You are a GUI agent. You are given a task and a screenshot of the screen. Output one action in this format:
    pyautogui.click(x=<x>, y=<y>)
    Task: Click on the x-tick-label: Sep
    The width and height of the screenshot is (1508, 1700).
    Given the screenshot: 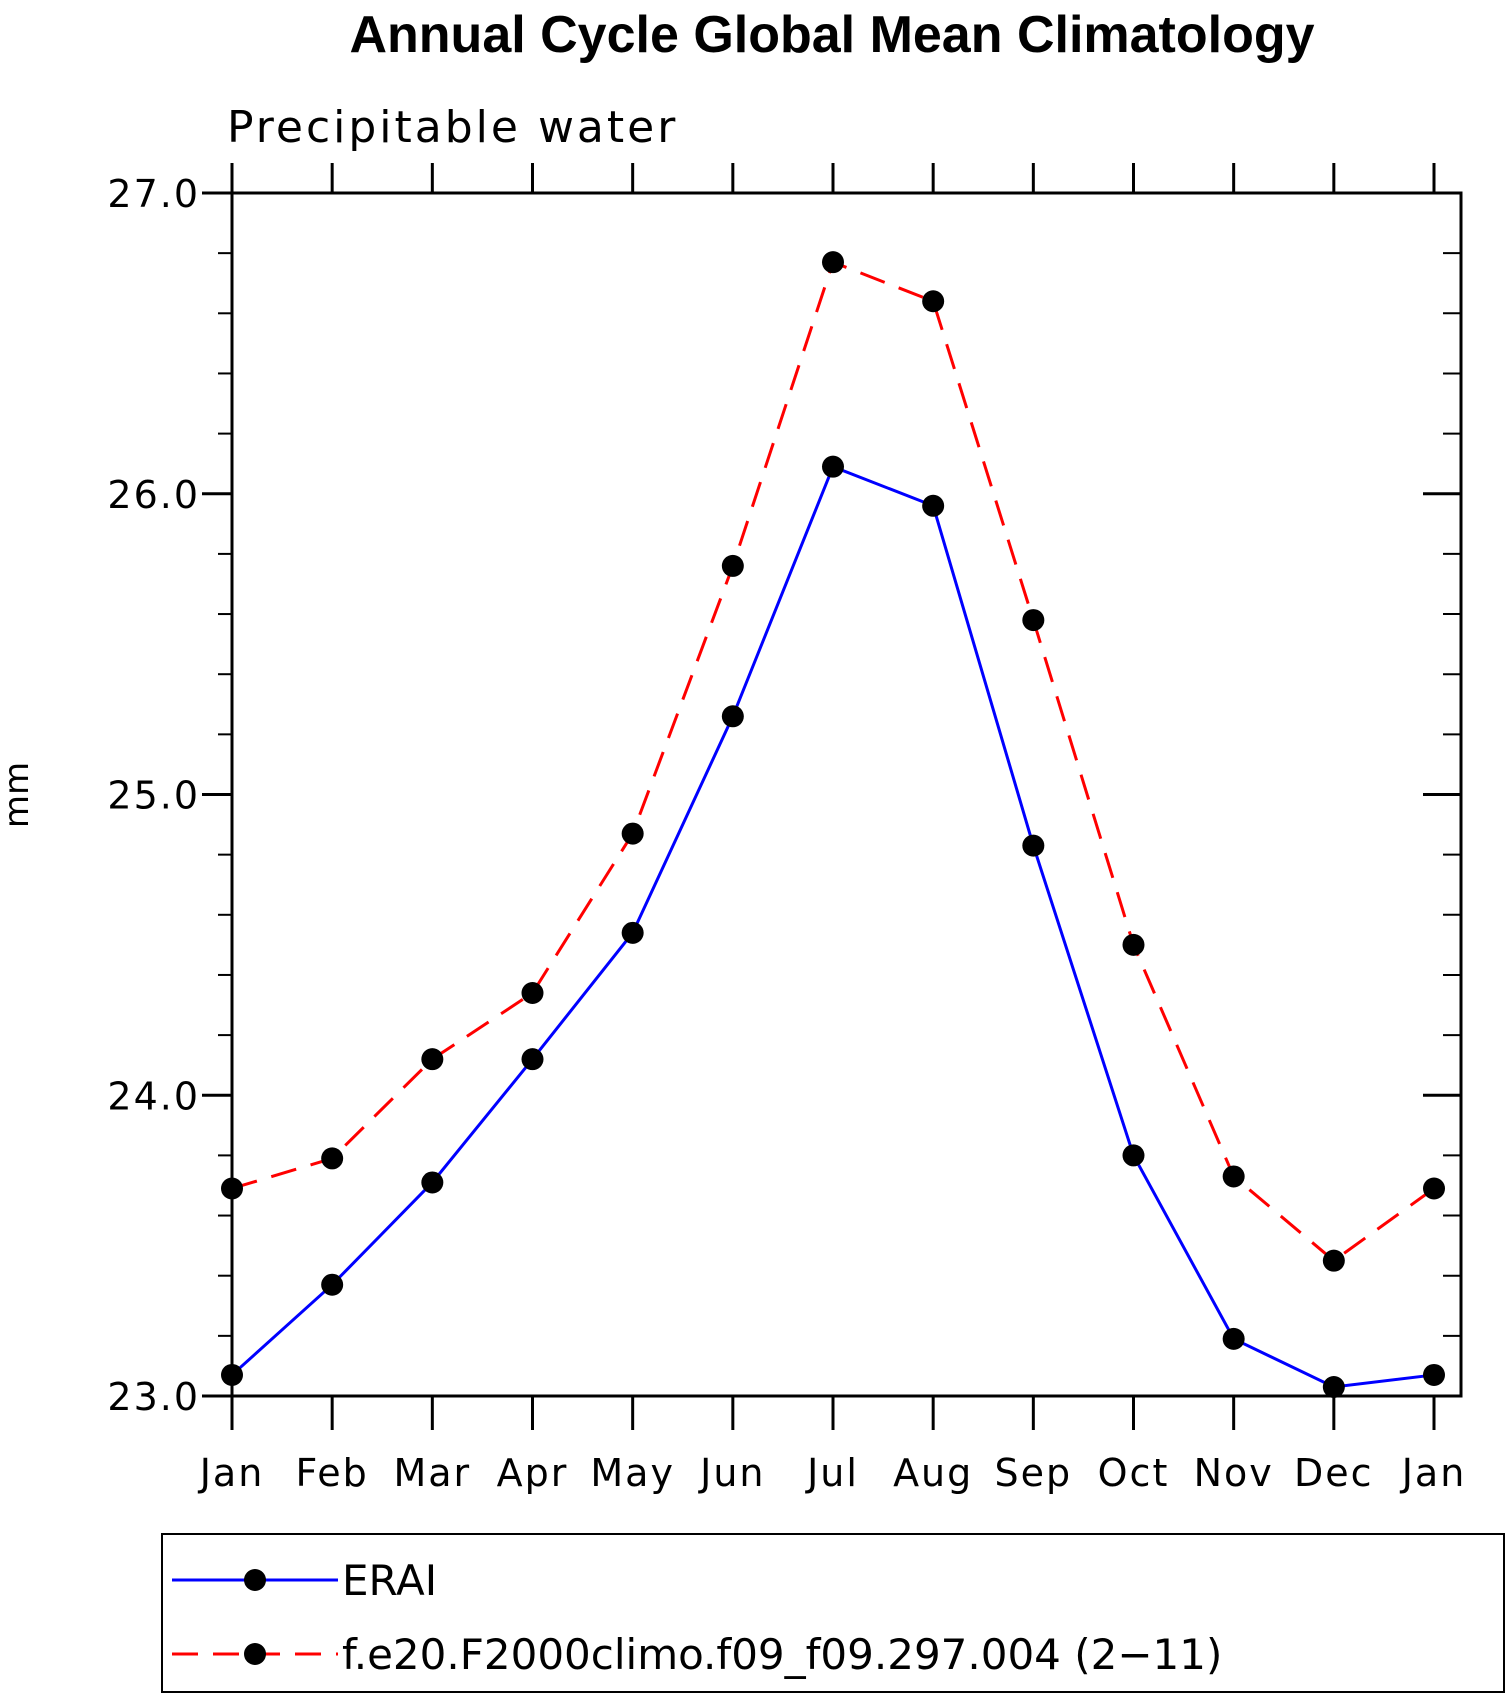 What is the action you would take?
    pyautogui.click(x=1034, y=1473)
    